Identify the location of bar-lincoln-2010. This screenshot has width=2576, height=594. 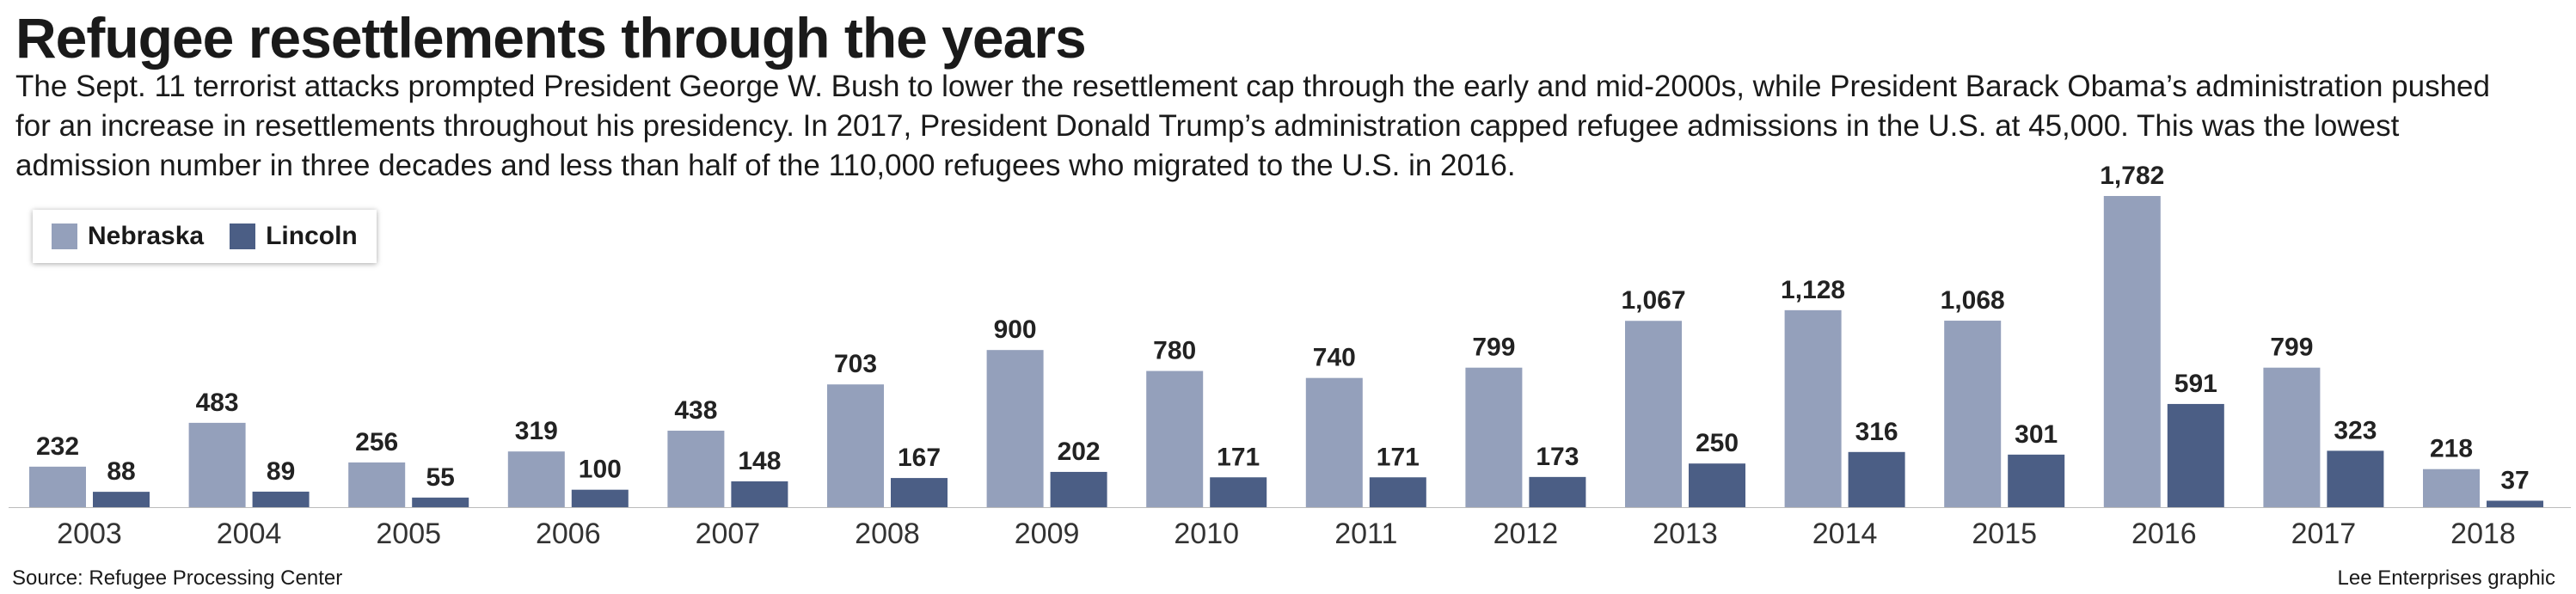
(1238, 492).